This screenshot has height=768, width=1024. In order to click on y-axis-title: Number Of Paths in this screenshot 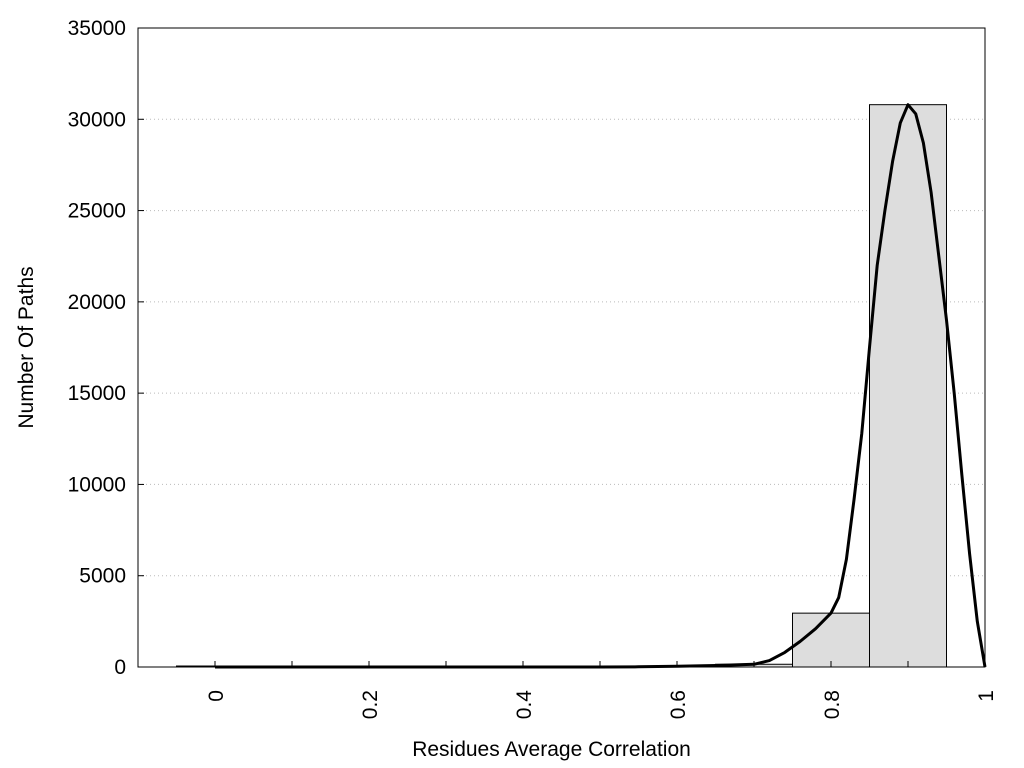, I will do `click(26, 347)`.